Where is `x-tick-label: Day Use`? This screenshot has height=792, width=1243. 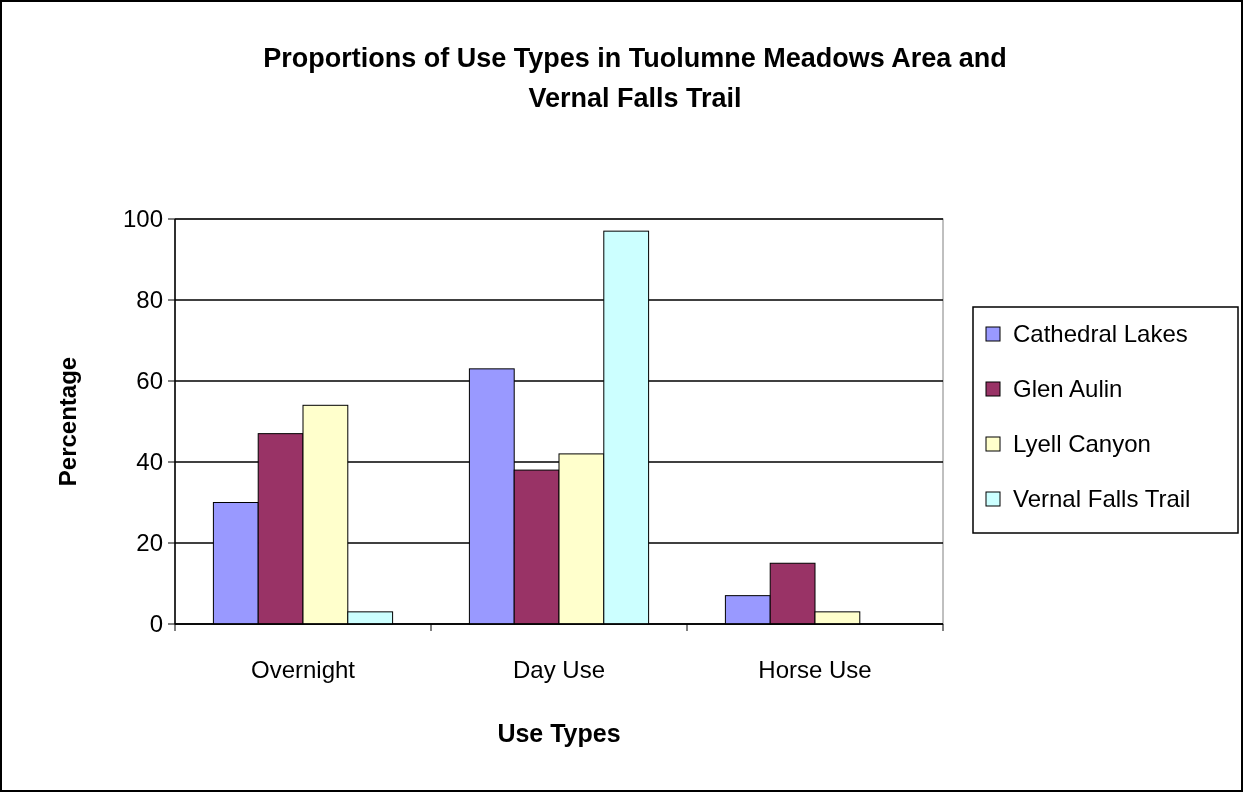
x-tick-label: Day Use is located at coordinates (559, 669).